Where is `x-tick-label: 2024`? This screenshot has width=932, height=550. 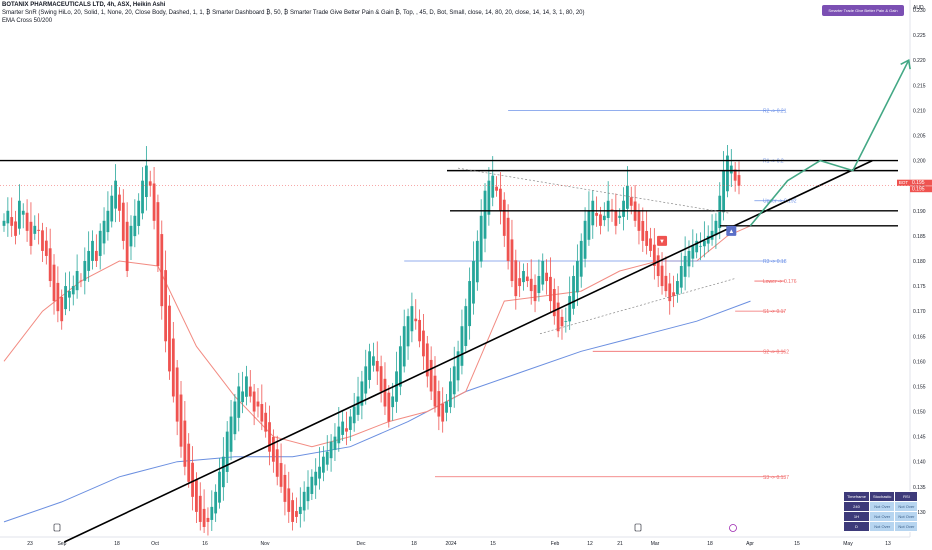 x-tick-label: 2024 is located at coordinates (450, 544).